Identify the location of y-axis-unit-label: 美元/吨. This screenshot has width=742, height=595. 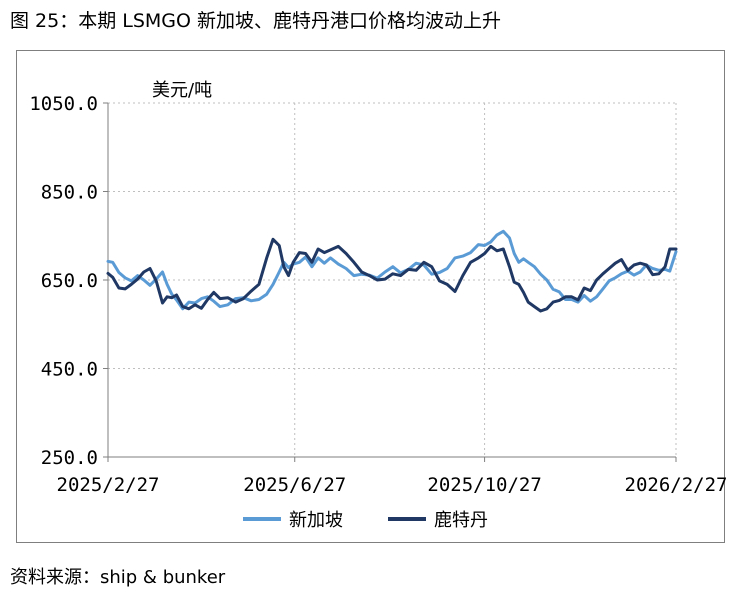
(182, 90).